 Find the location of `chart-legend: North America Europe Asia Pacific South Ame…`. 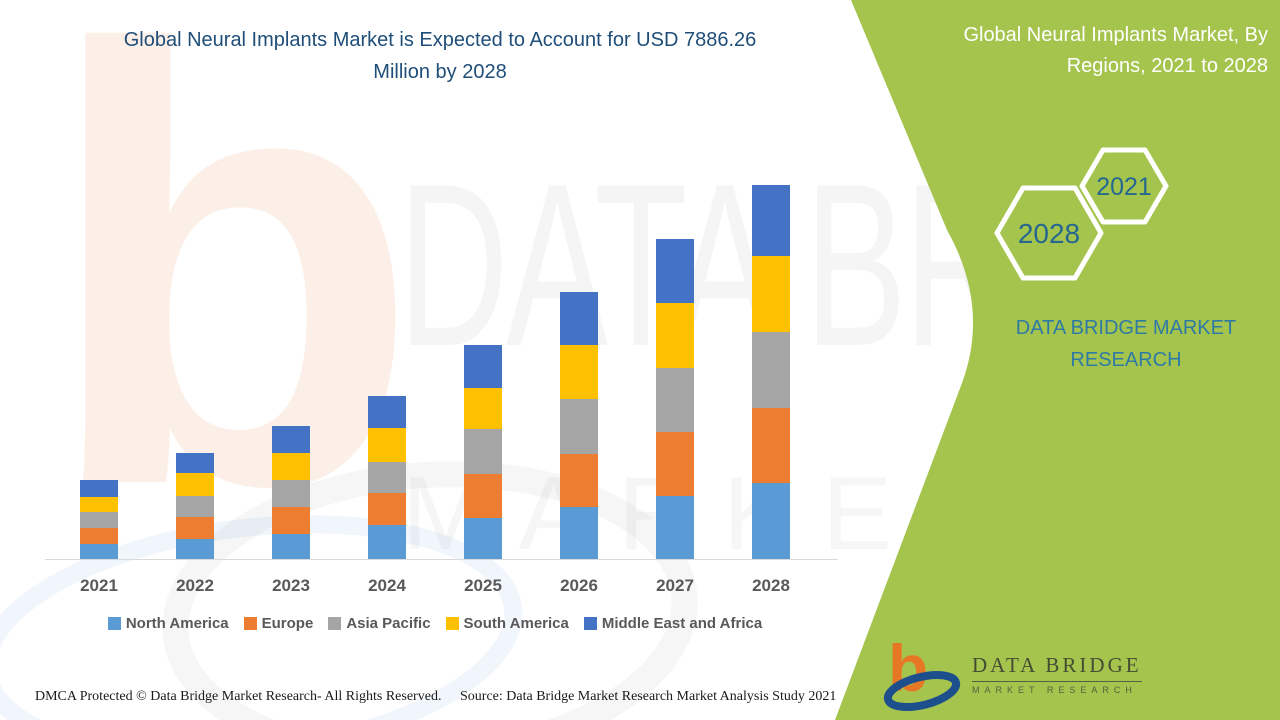

chart-legend: North America Europe Asia Pacific South Ame… is located at coordinates (435, 623).